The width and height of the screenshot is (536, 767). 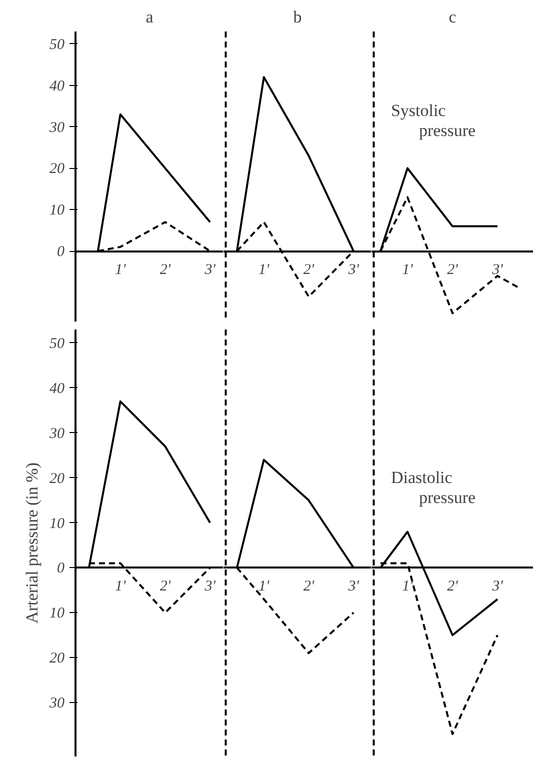 I want to click on annotation: Systolic pressure, so click(x=433, y=120).